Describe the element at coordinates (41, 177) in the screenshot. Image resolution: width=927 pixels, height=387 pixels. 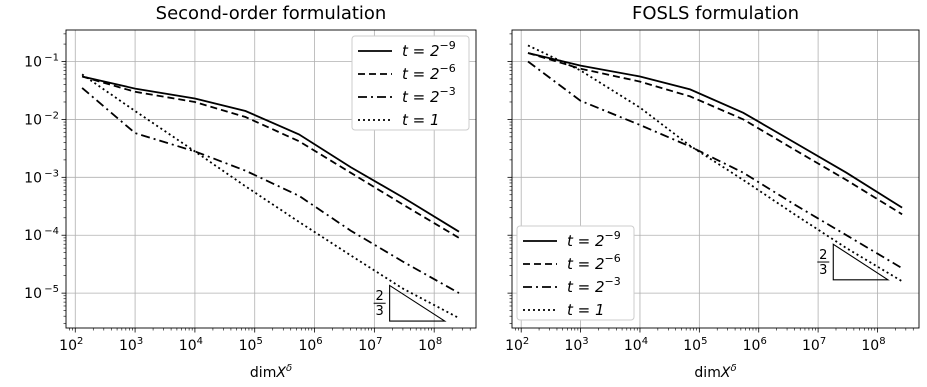
I see `y-tick-label: 10 −3` at that location.